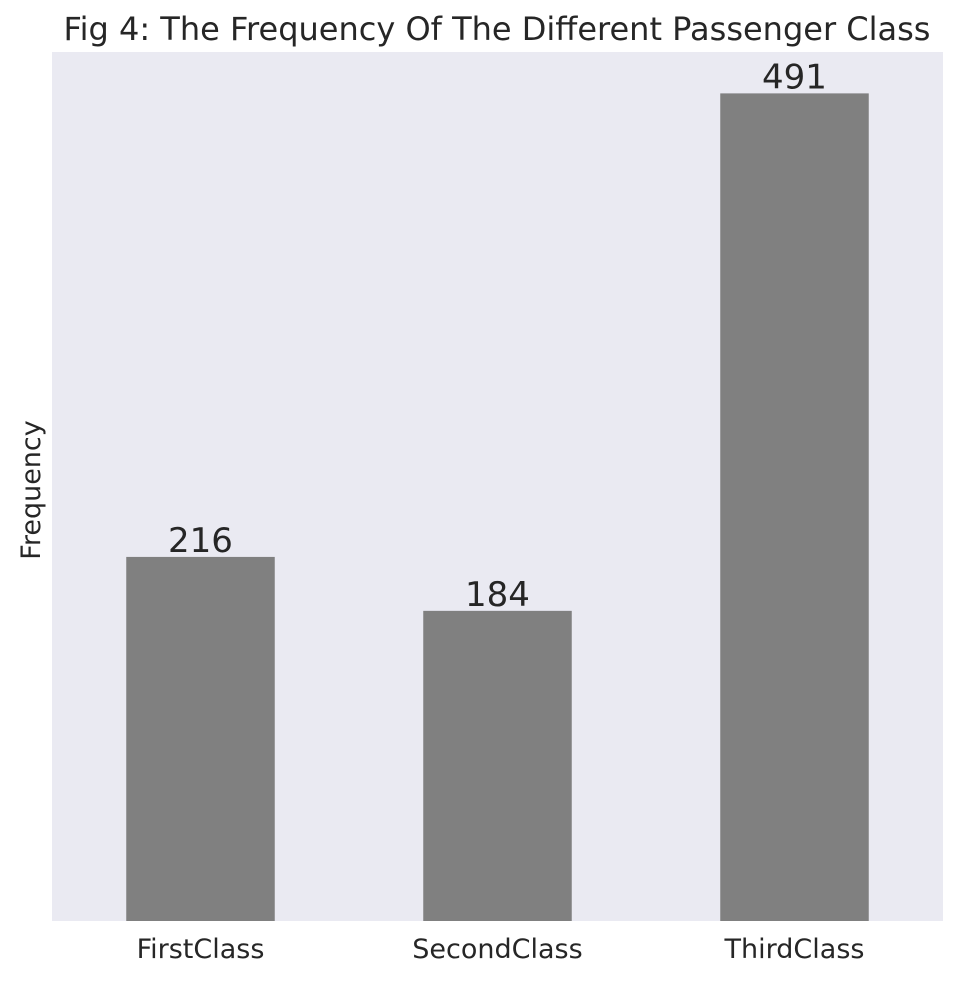  What do you see at coordinates (794, 949) in the screenshot?
I see `x-tick-label-thirdclass: ThirdClass` at bounding box center [794, 949].